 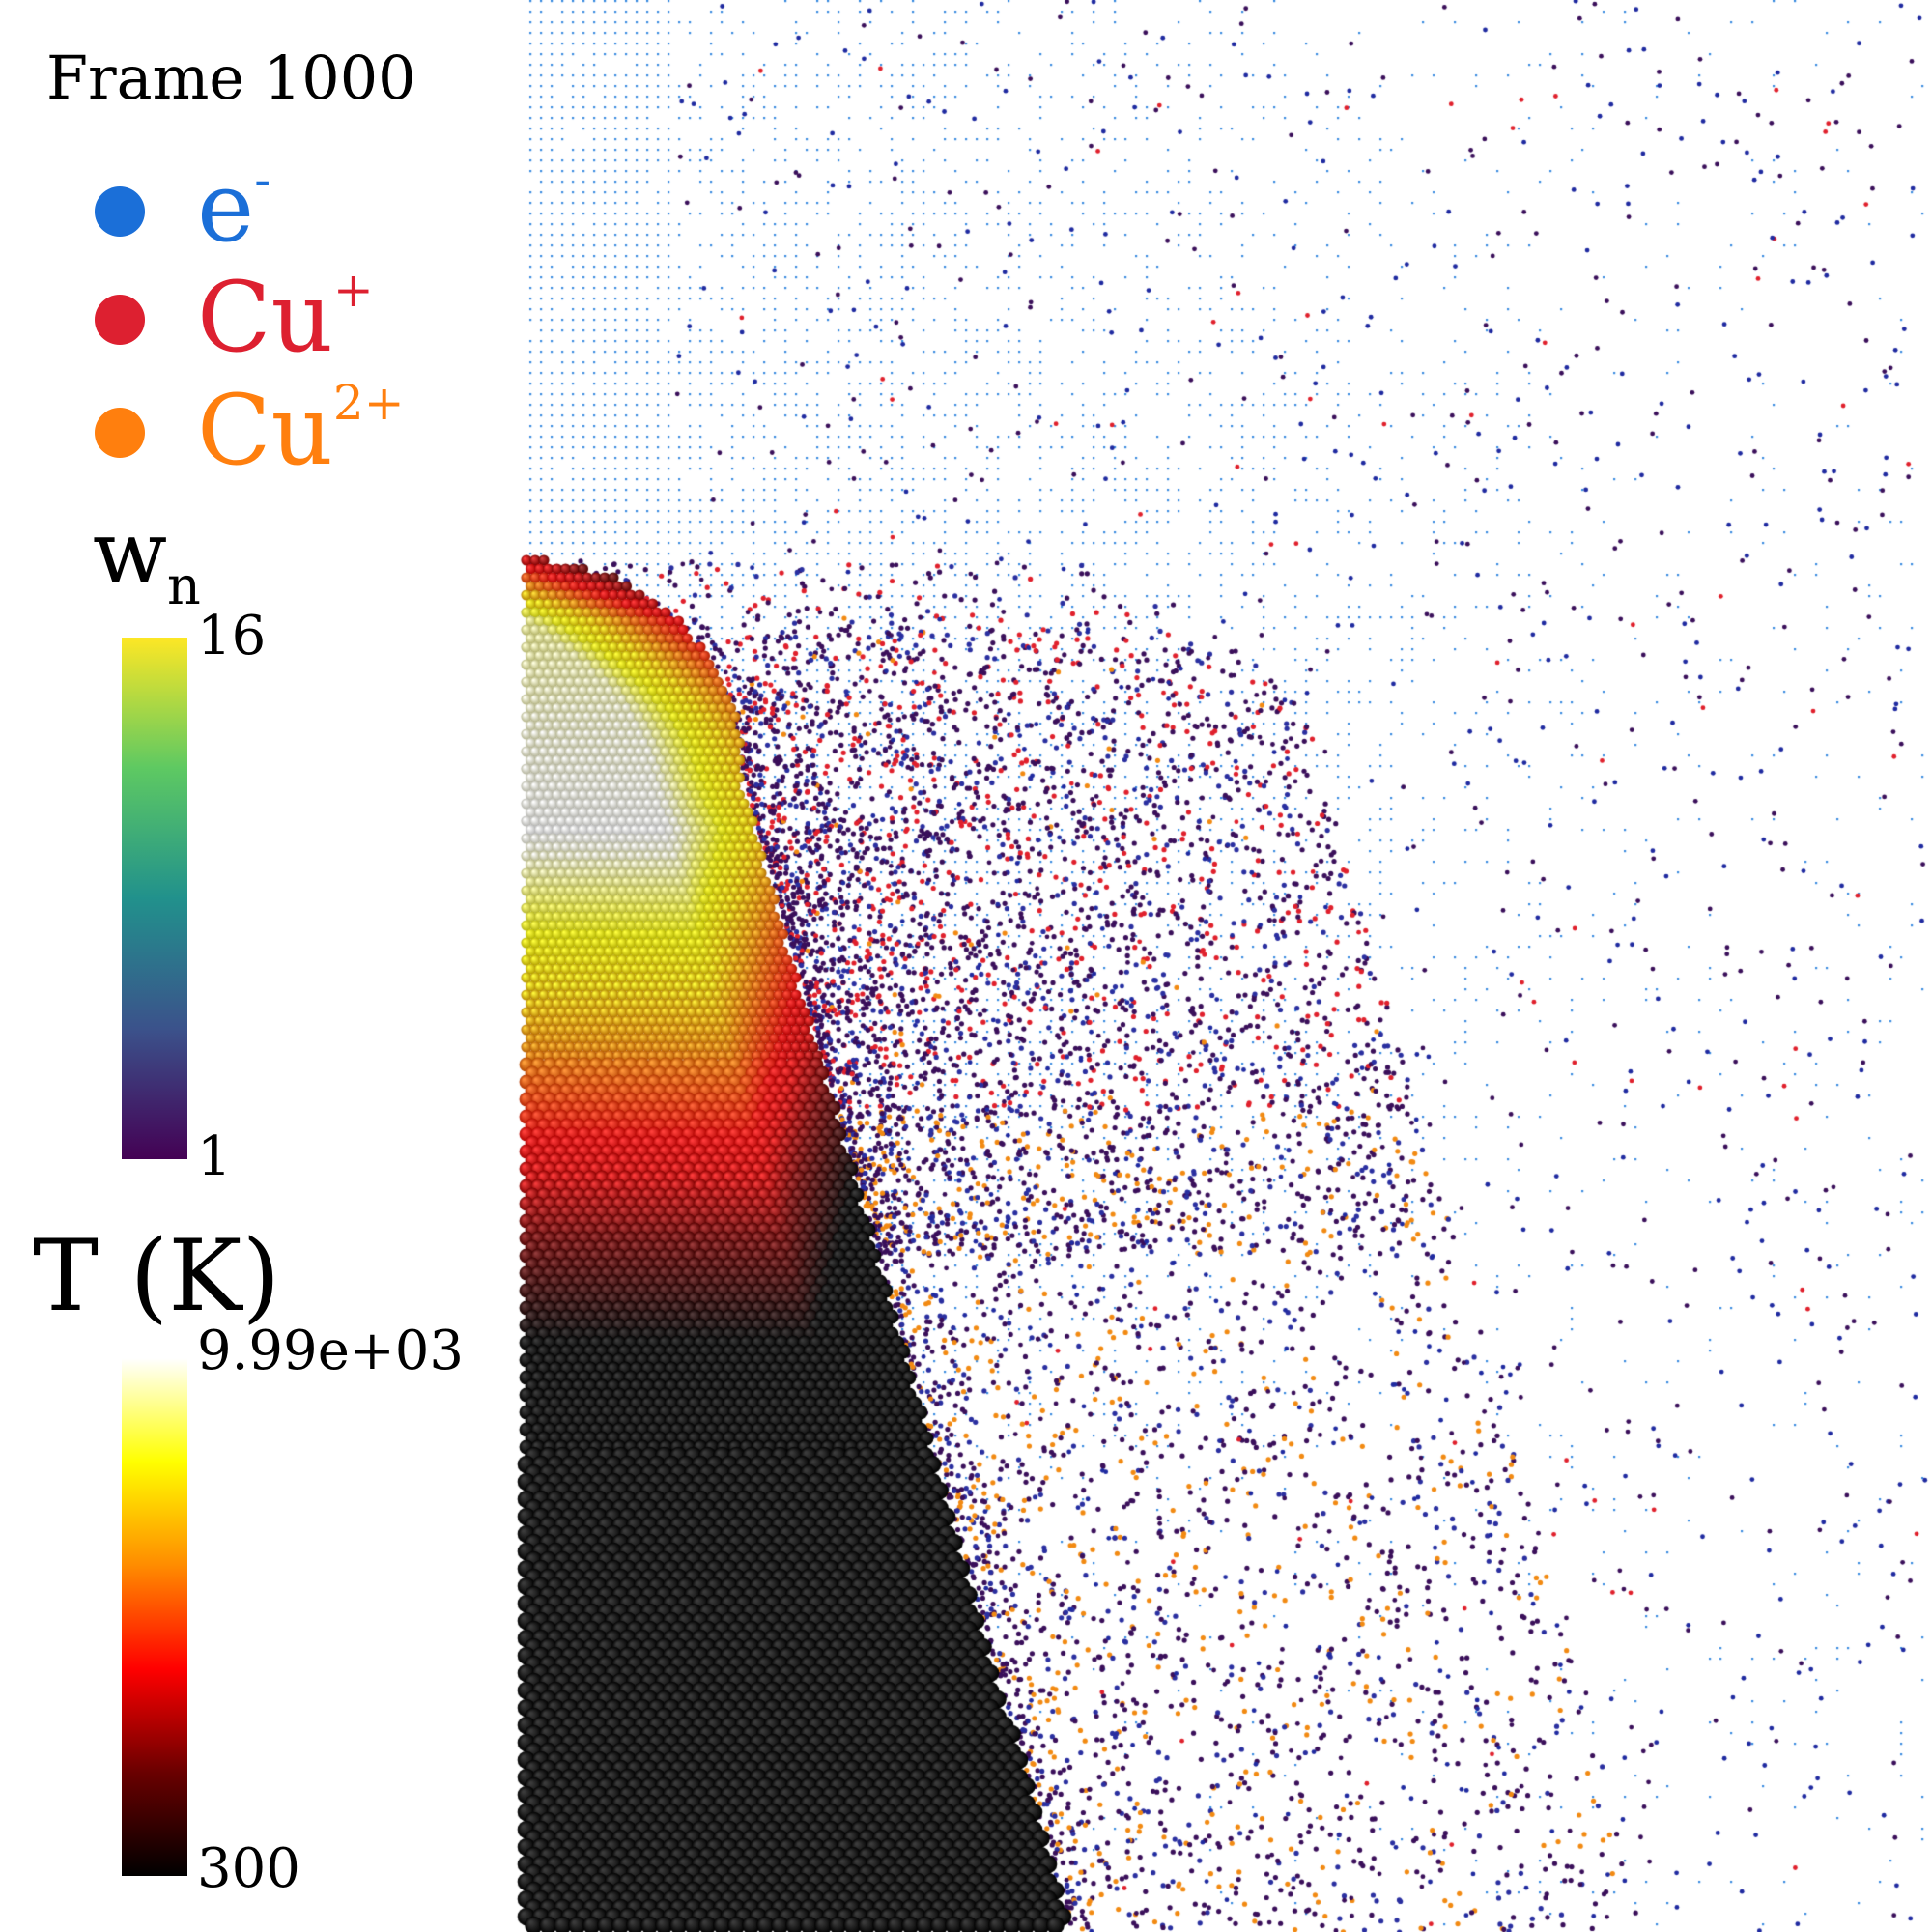 I want to click on legend-label-cu-plus: Cu+, so click(x=285, y=317).